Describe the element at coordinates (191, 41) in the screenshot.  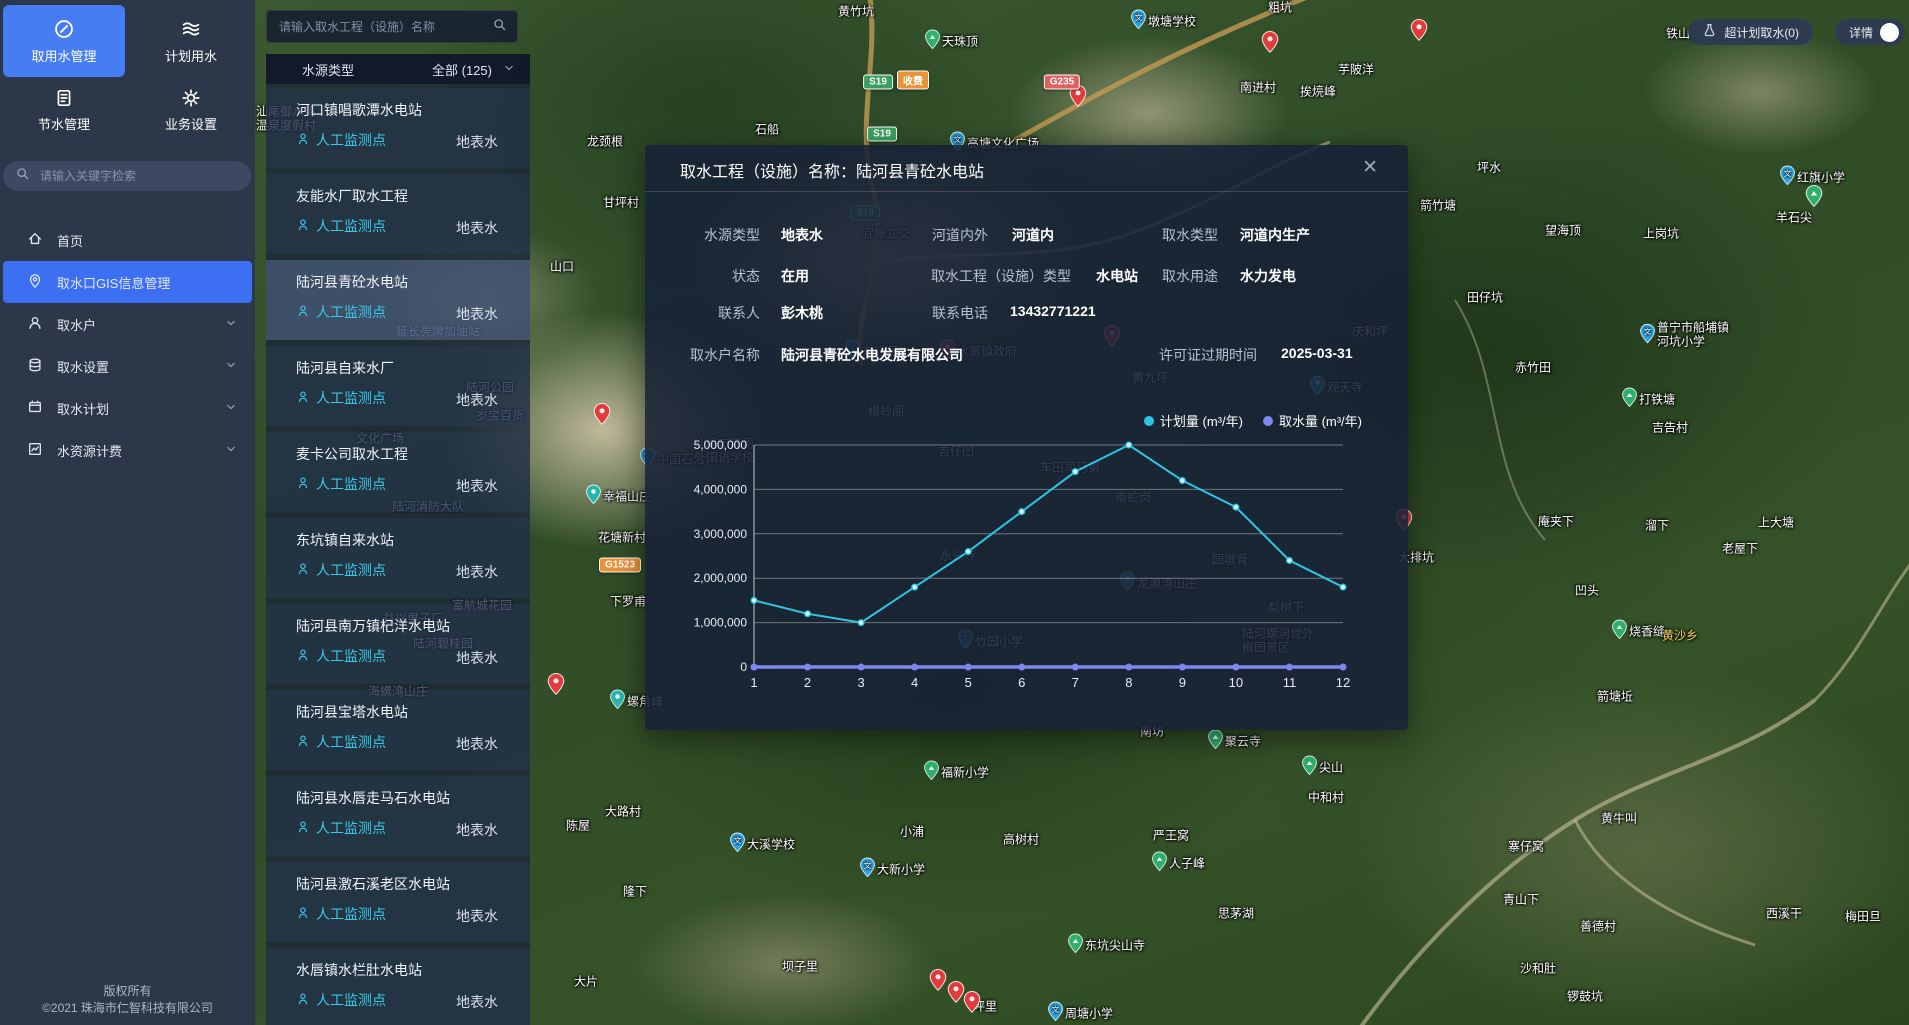
I see `module-button-waves: 计划用水` at that location.